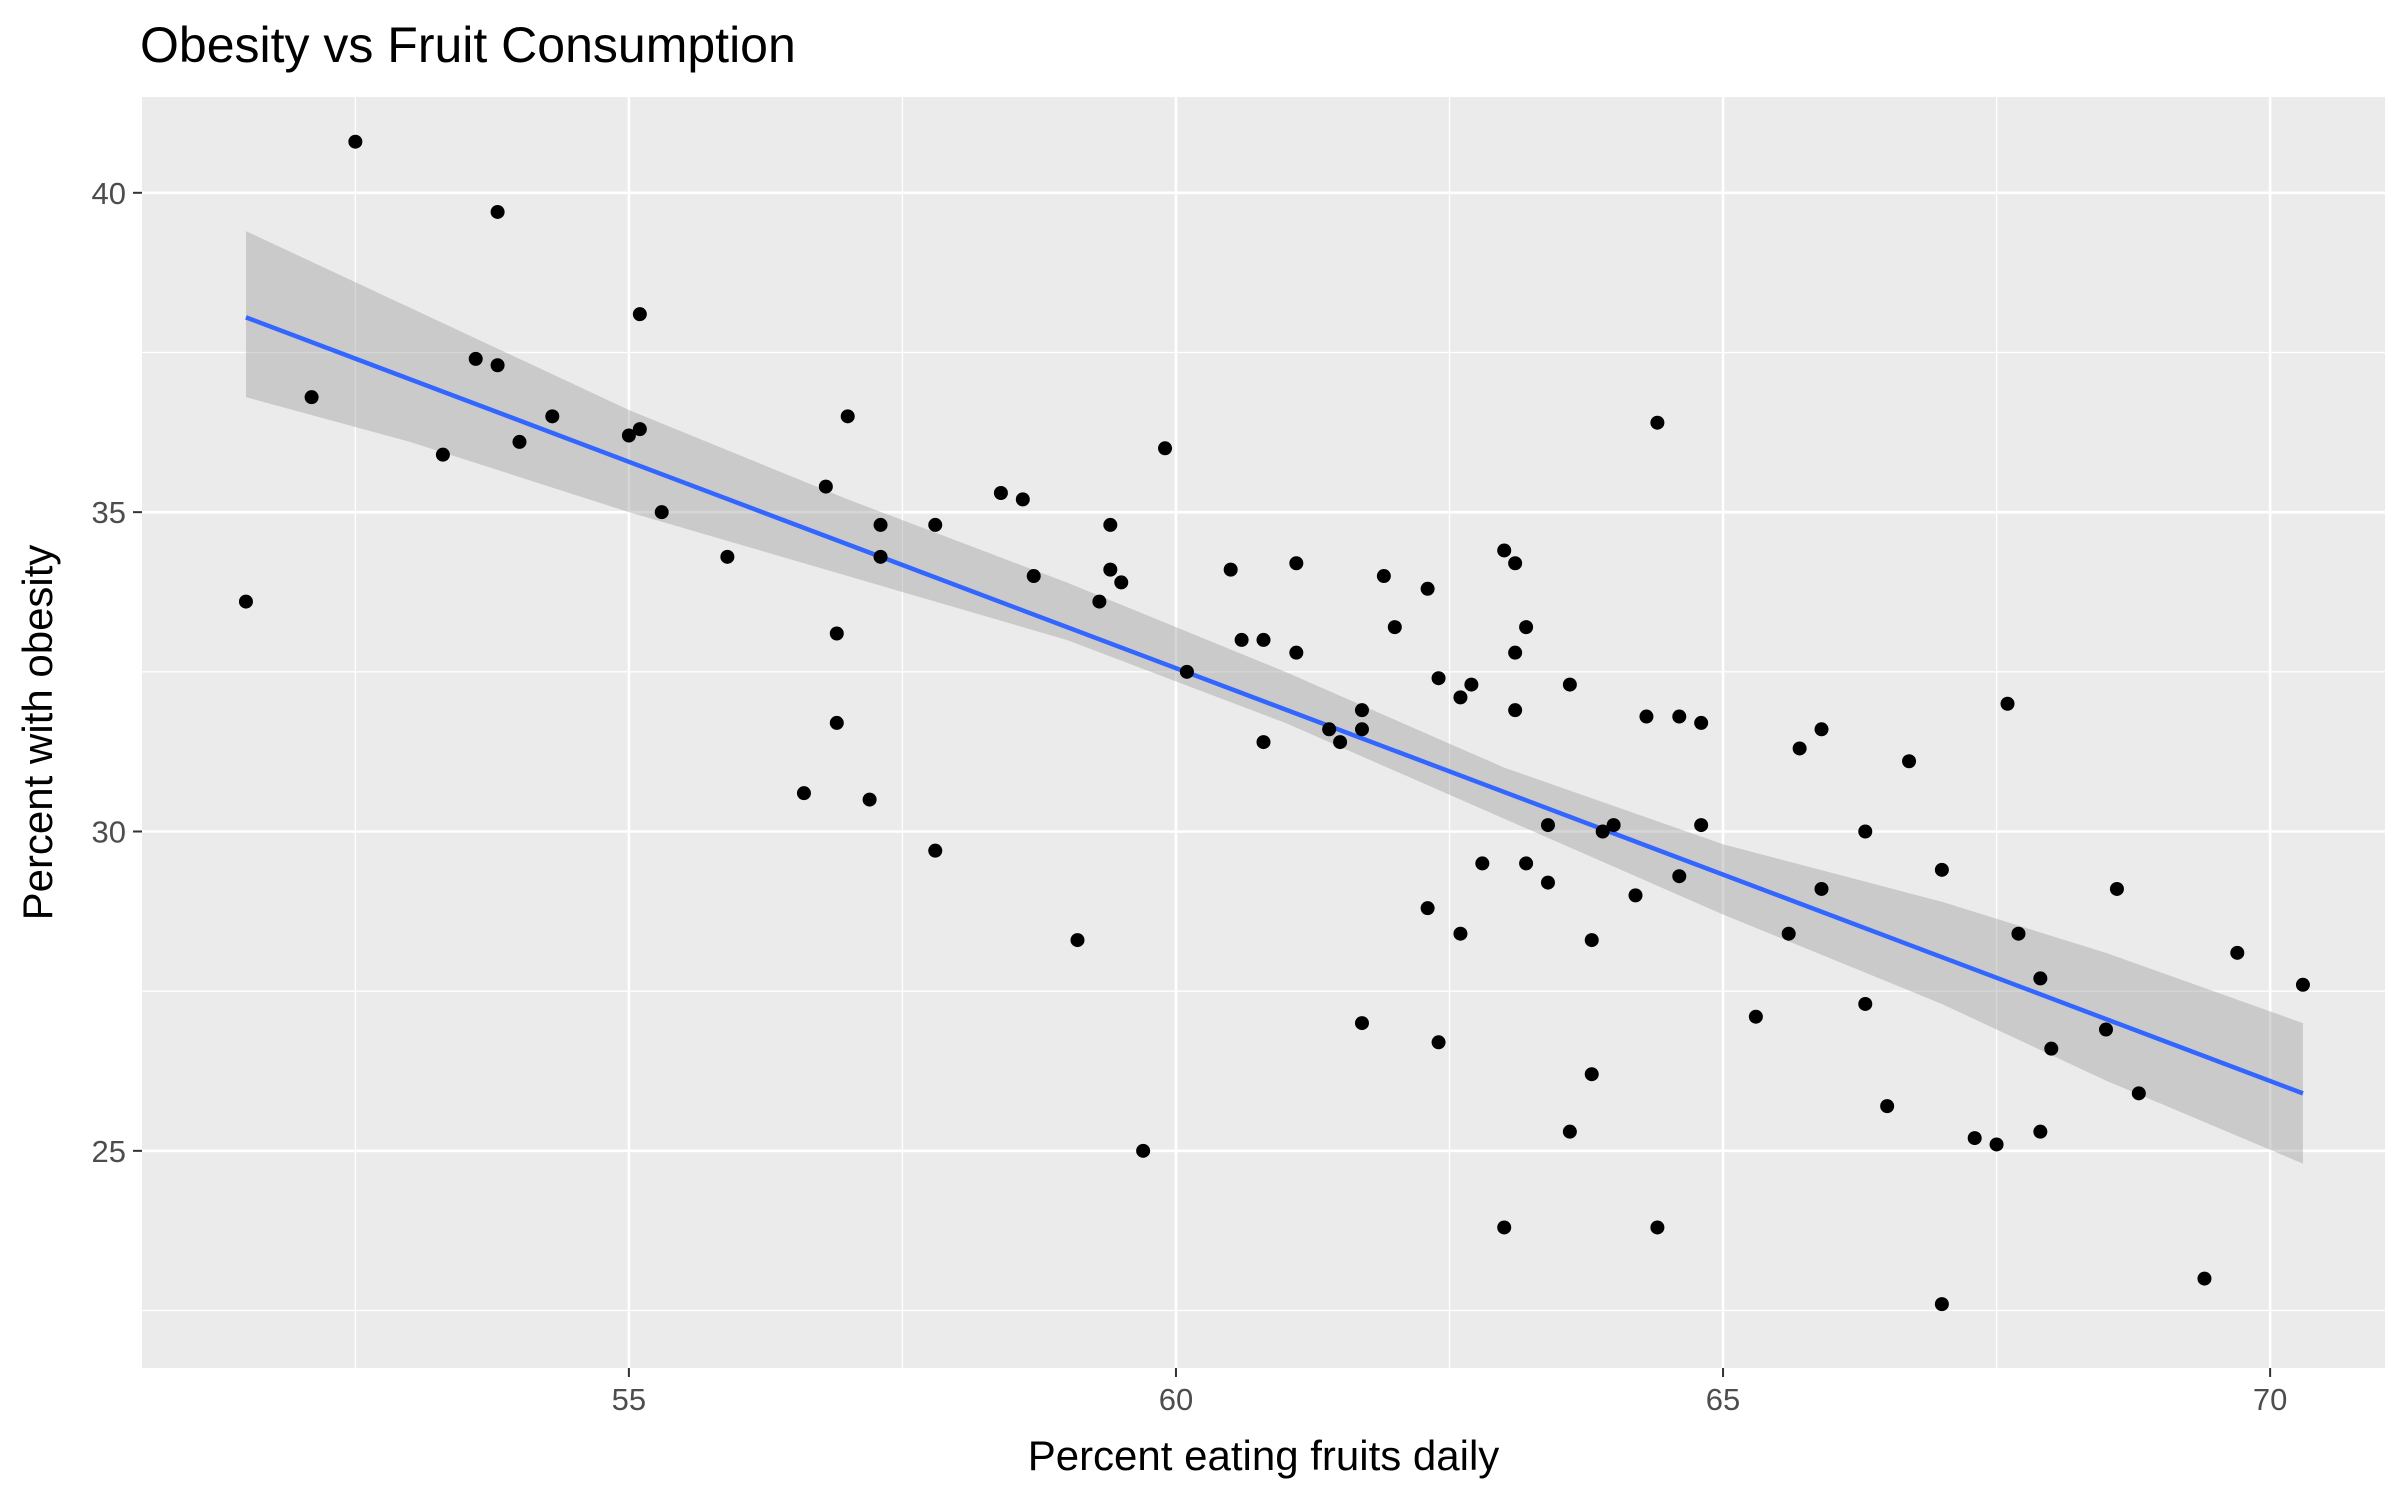 The image size is (2400, 1500). What do you see at coordinates (2270, 1399) in the screenshot?
I see `x-tick-label: 70` at bounding box center [2270, 1399].